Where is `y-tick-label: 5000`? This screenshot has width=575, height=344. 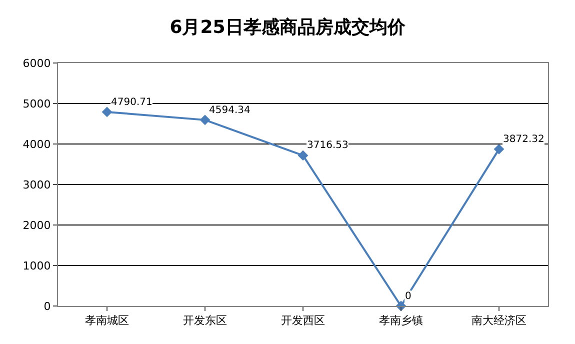 y-tick-label: 5000 is located at coordinates (36, 103).